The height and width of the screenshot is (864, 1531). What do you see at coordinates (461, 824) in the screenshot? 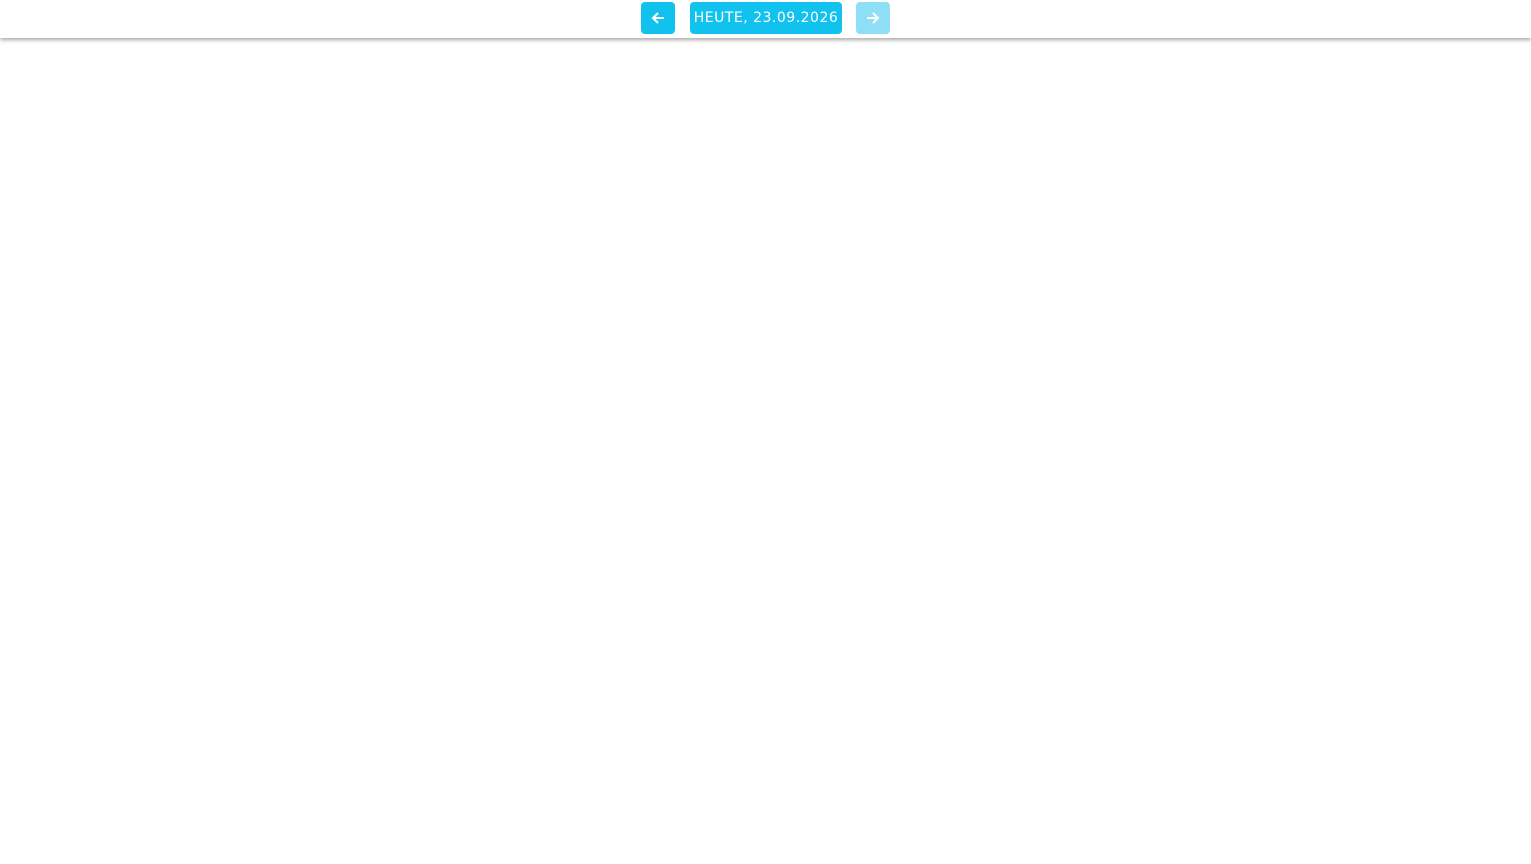
I see `x-tick-label: 07:00` at bounding box center [461, 824].